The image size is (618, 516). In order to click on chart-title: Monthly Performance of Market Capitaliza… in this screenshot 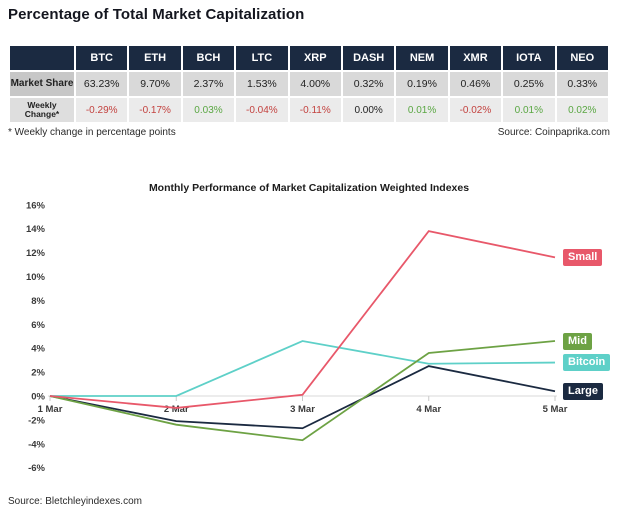, I will do `click(309, 188)`.